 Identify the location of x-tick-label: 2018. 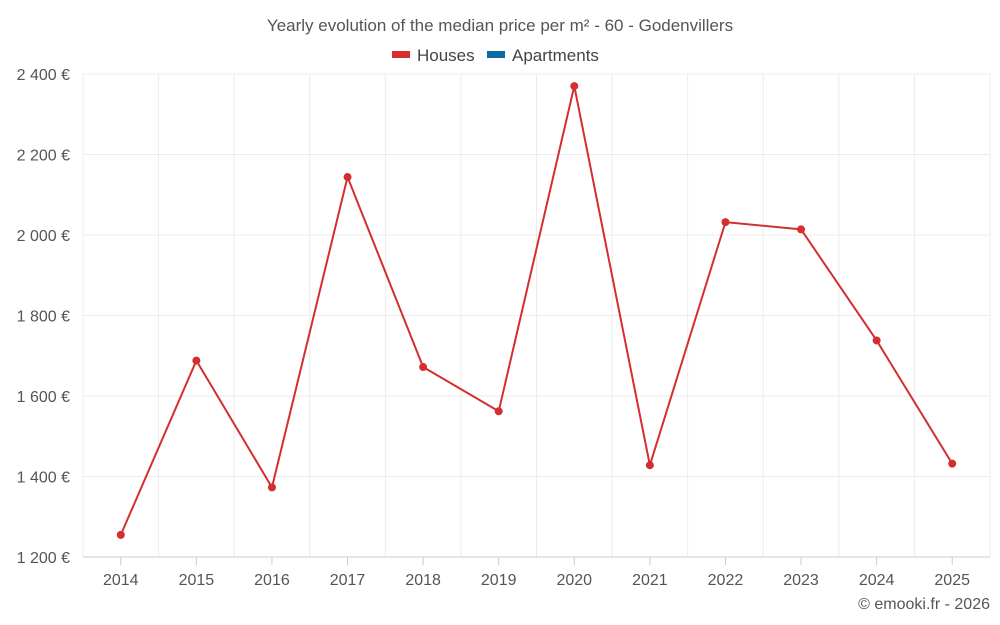
(423, 580).